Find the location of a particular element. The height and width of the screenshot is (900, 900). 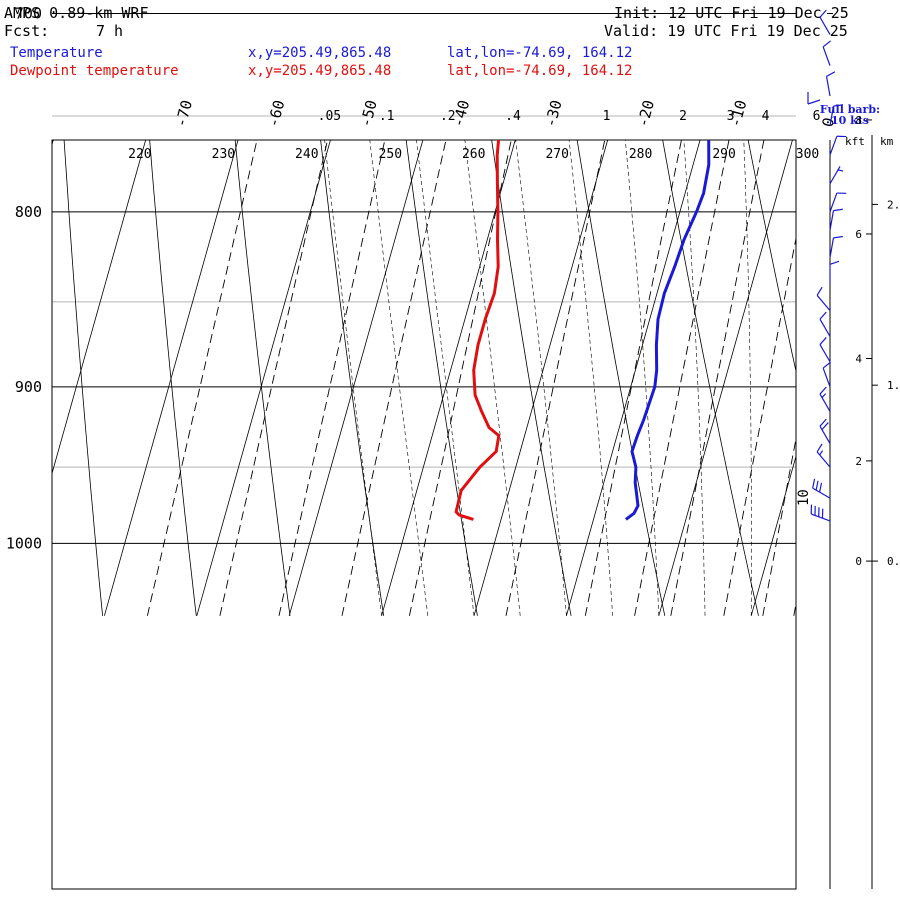

valid-time: Valid: 19 UTC Fri 19 Dec 25 is located at coordinates (726, 31).